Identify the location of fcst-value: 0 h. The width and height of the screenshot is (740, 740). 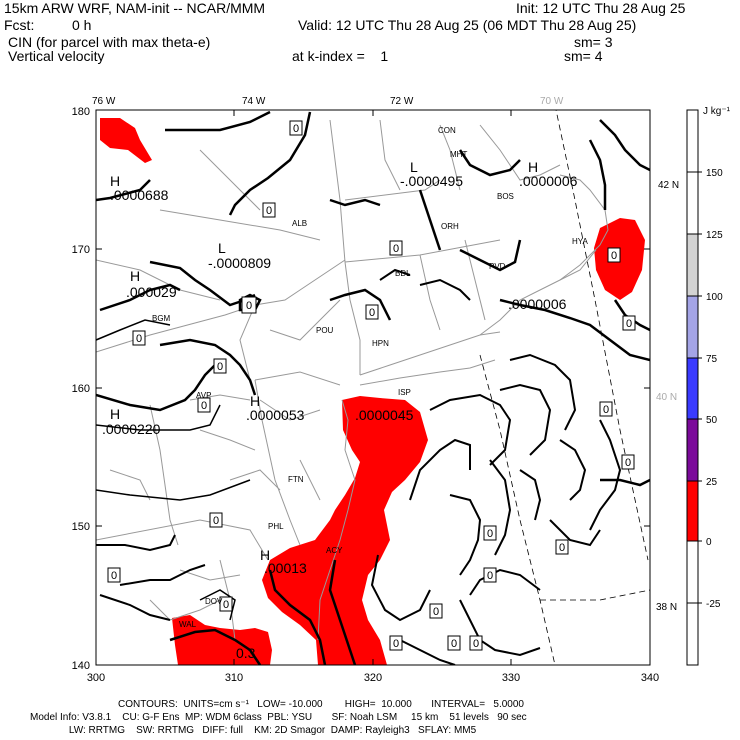
(82, 25).